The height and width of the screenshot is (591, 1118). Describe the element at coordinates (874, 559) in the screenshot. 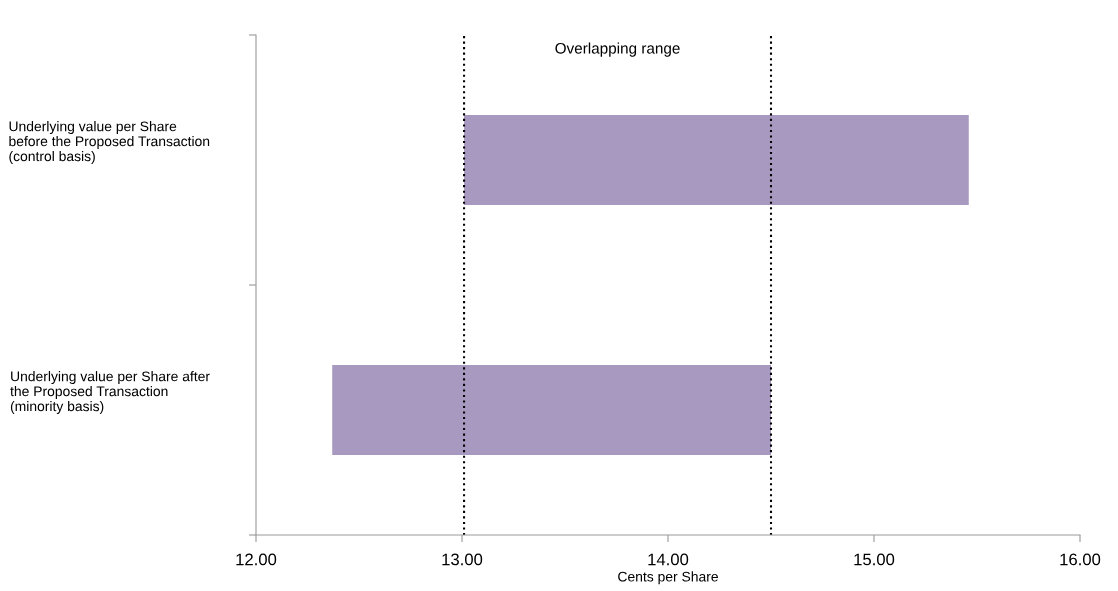

I see `x-tick-label: 15.00` at that location.